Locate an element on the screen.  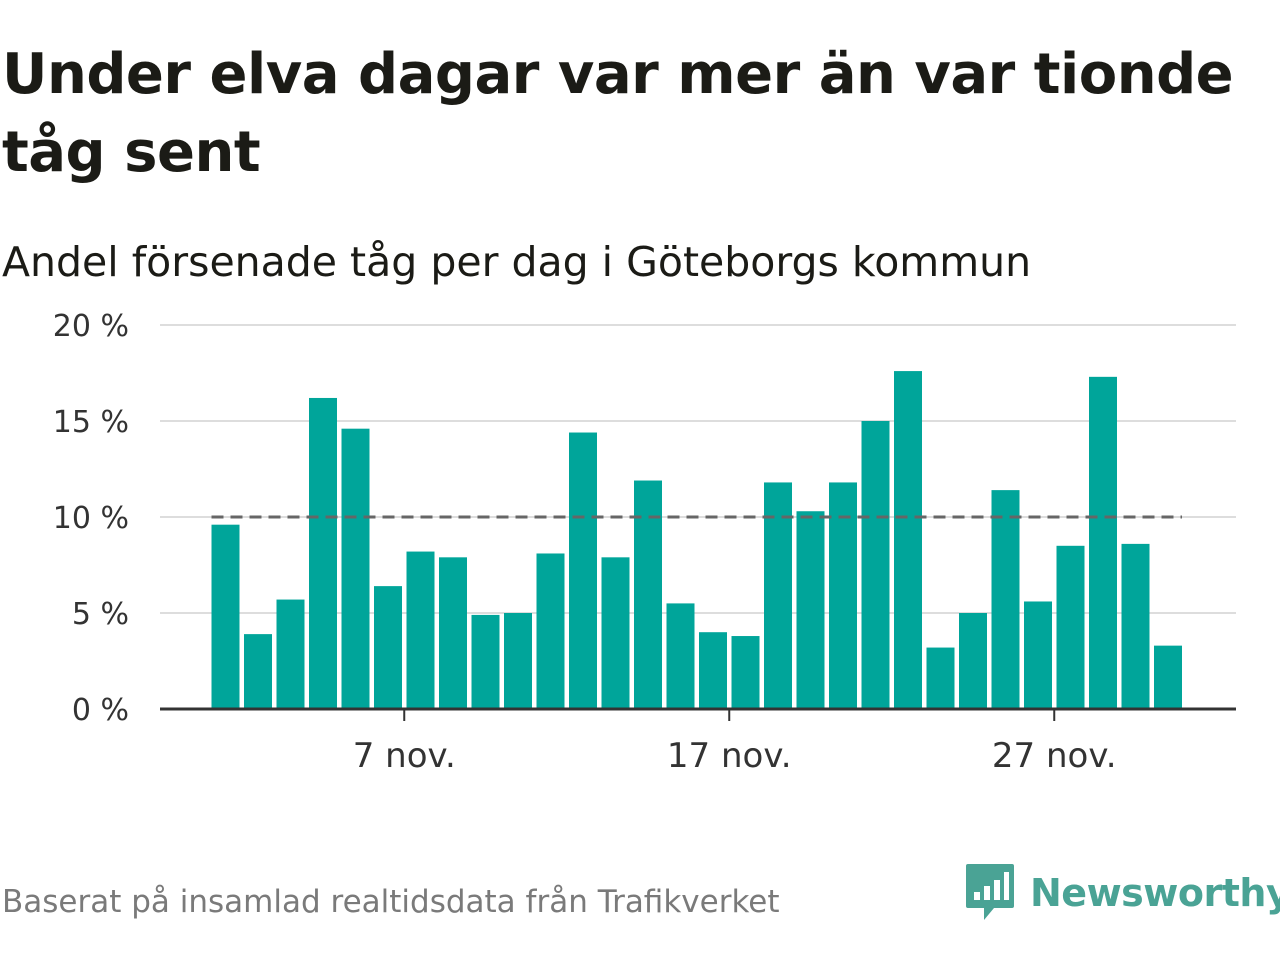
newsworthy-logo-icon is located at coordinates (990, 892).